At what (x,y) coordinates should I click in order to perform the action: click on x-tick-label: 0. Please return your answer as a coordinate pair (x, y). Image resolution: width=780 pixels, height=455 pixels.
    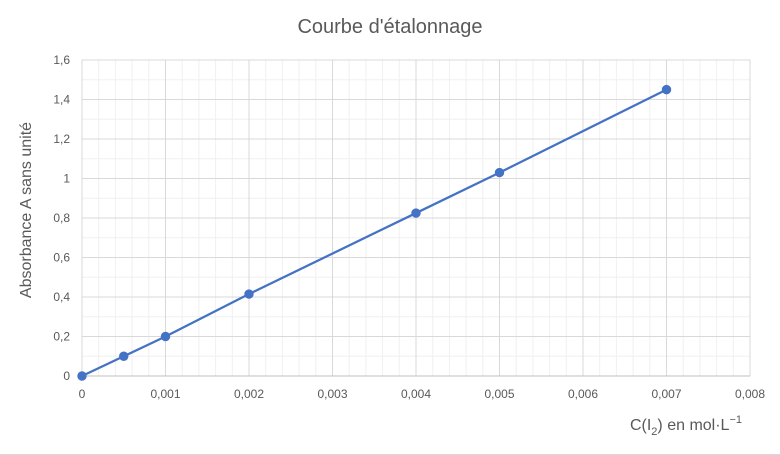
    Looking at the image, I should click on (82, 394).